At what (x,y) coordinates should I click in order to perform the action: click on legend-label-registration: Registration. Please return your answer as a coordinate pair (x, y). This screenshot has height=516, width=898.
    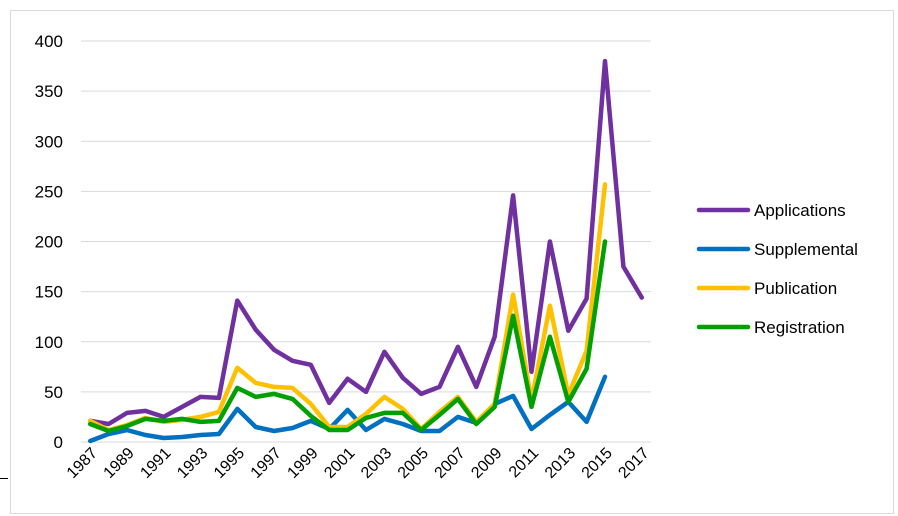
    Looking at the image, I should click on (799, 327).